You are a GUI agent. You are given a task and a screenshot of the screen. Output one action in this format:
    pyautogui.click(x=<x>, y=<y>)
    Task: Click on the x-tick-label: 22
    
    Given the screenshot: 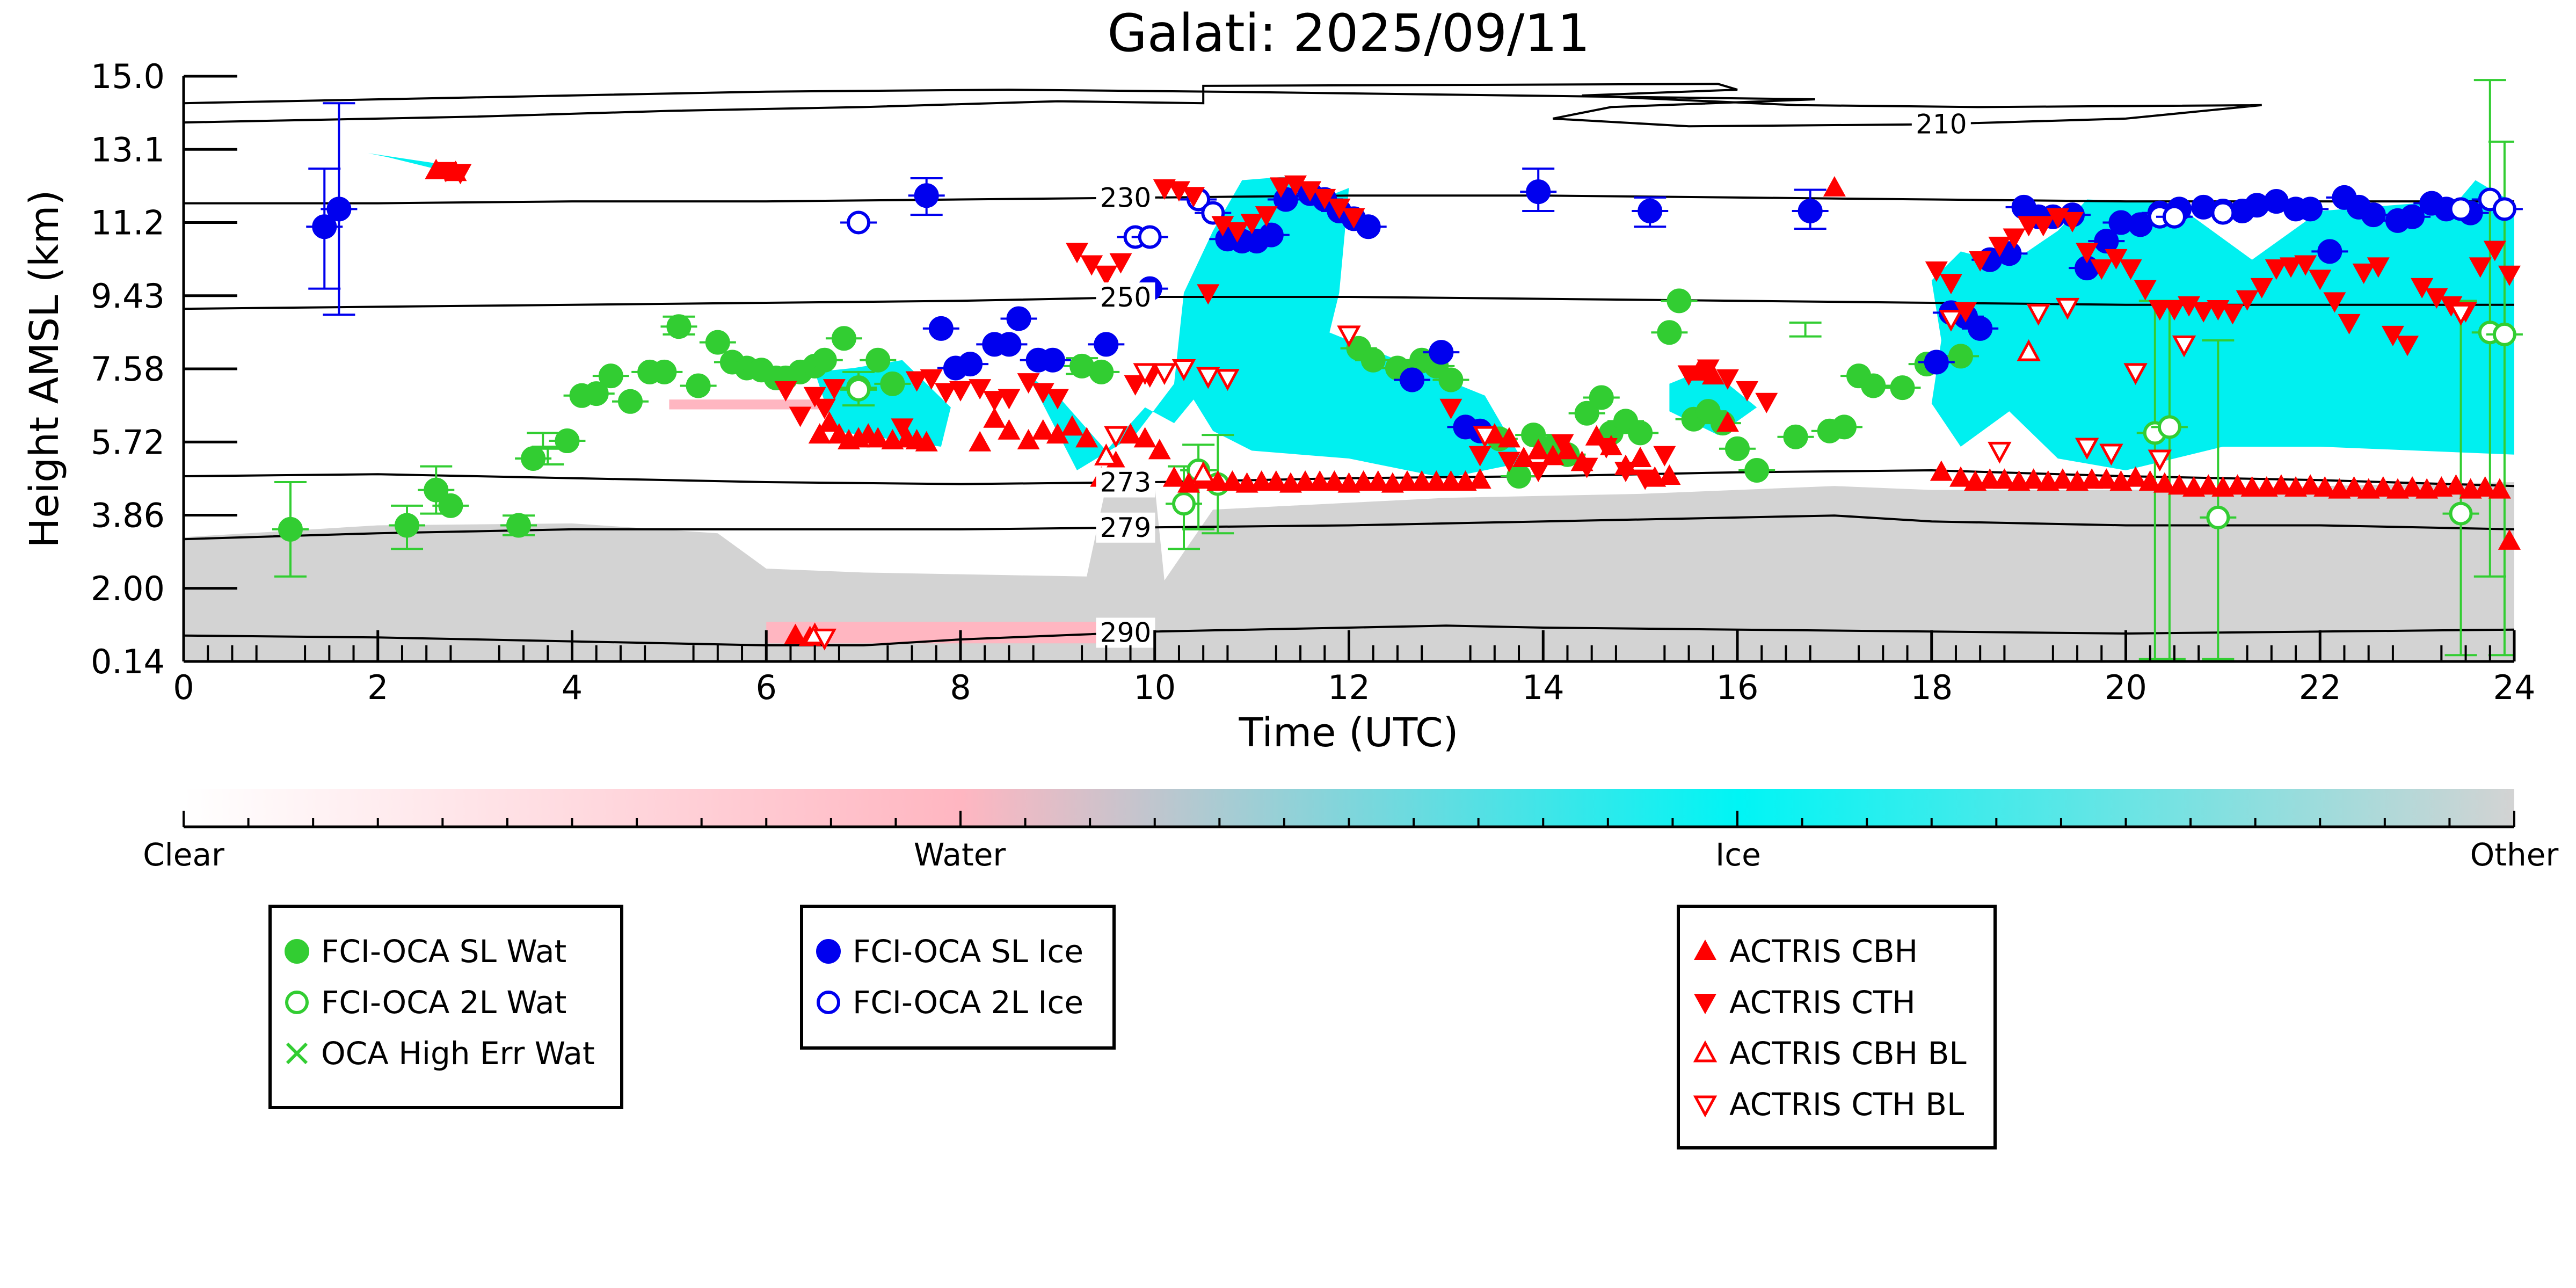 What is the action you would take?
    pyautogui.click(x=2320, y=687)
    